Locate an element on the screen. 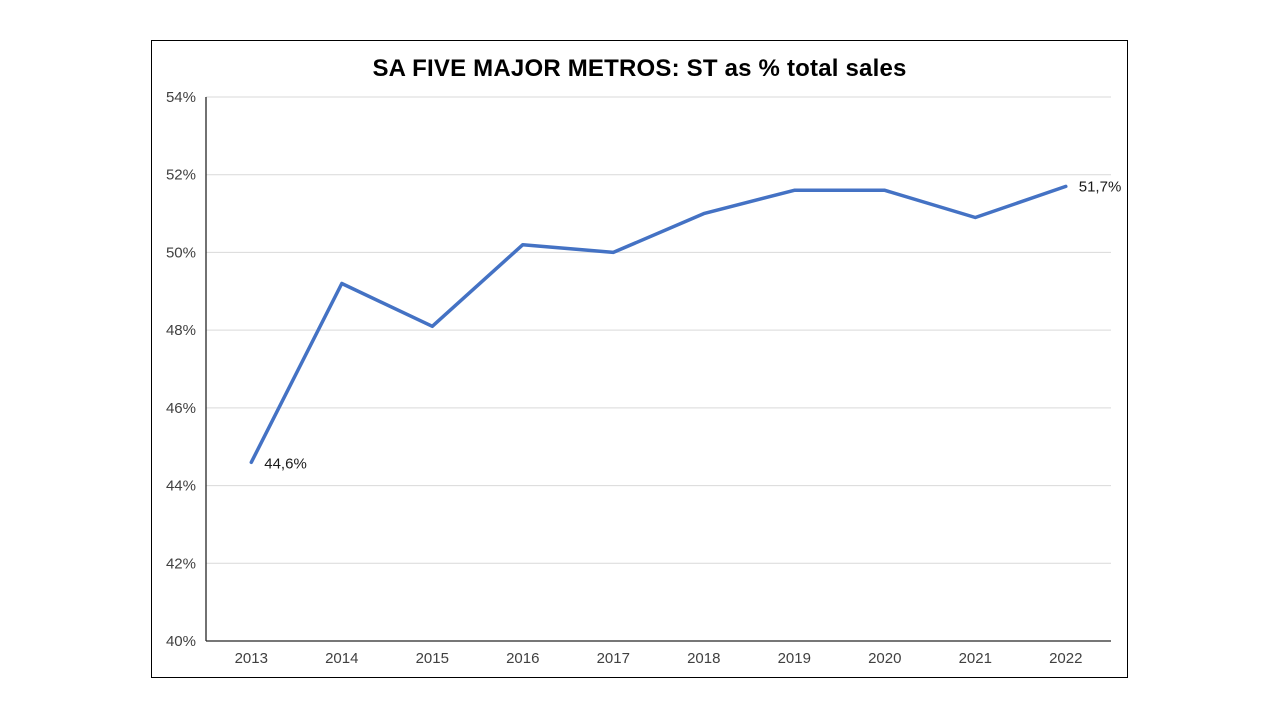  x-tick-label: 2015 is located at coordinates (432, 658).